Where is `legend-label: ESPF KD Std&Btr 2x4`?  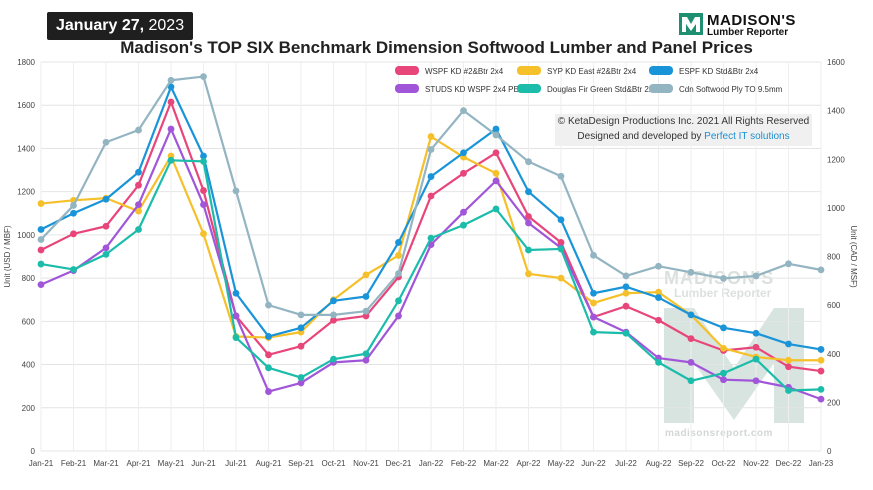 legend-label: ESPF KD Std&Btr 2x4 is located at coordinates (719, 71).